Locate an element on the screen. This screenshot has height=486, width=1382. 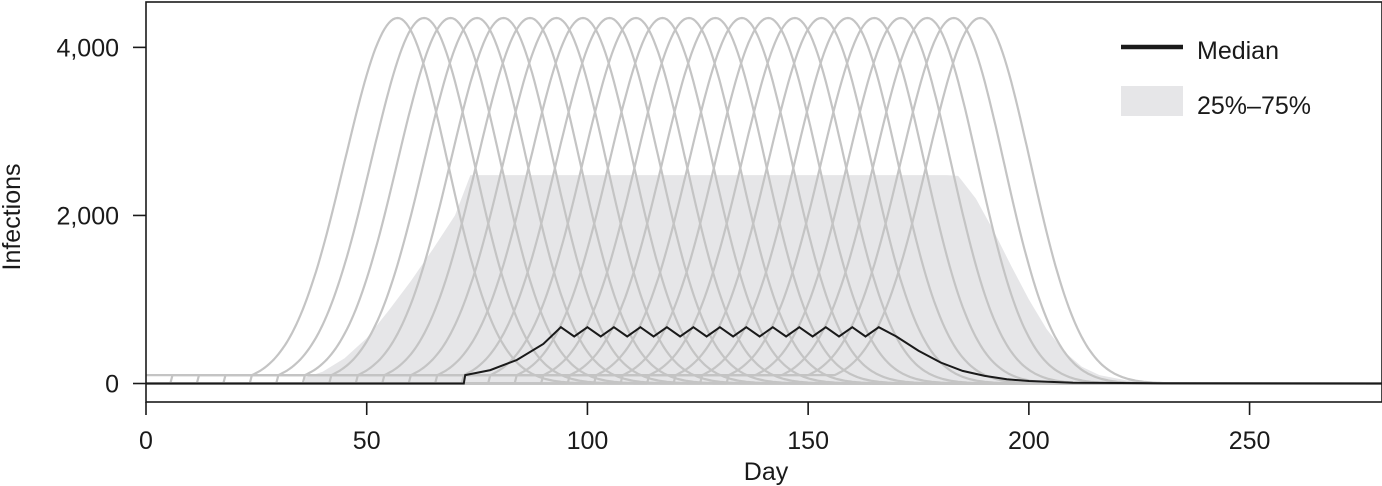
legend-median-label: Median is located at coordinates (1238, 51).